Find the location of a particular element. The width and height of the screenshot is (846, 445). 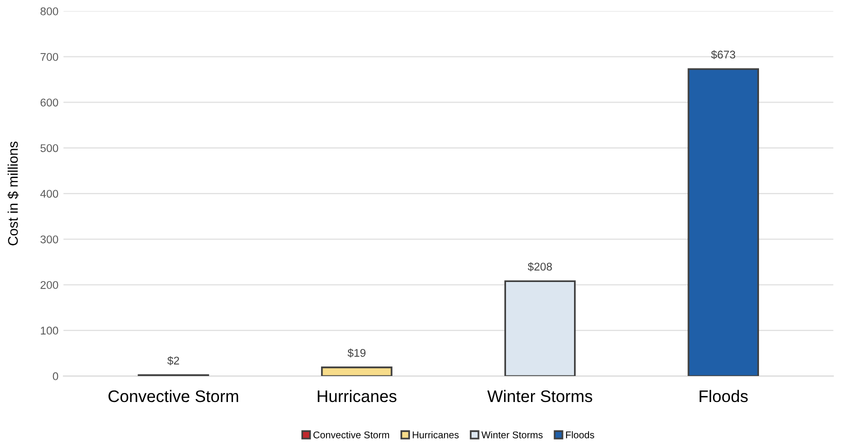

y-axis-title: Cost in $ millions is located at coordinates (13, 194).